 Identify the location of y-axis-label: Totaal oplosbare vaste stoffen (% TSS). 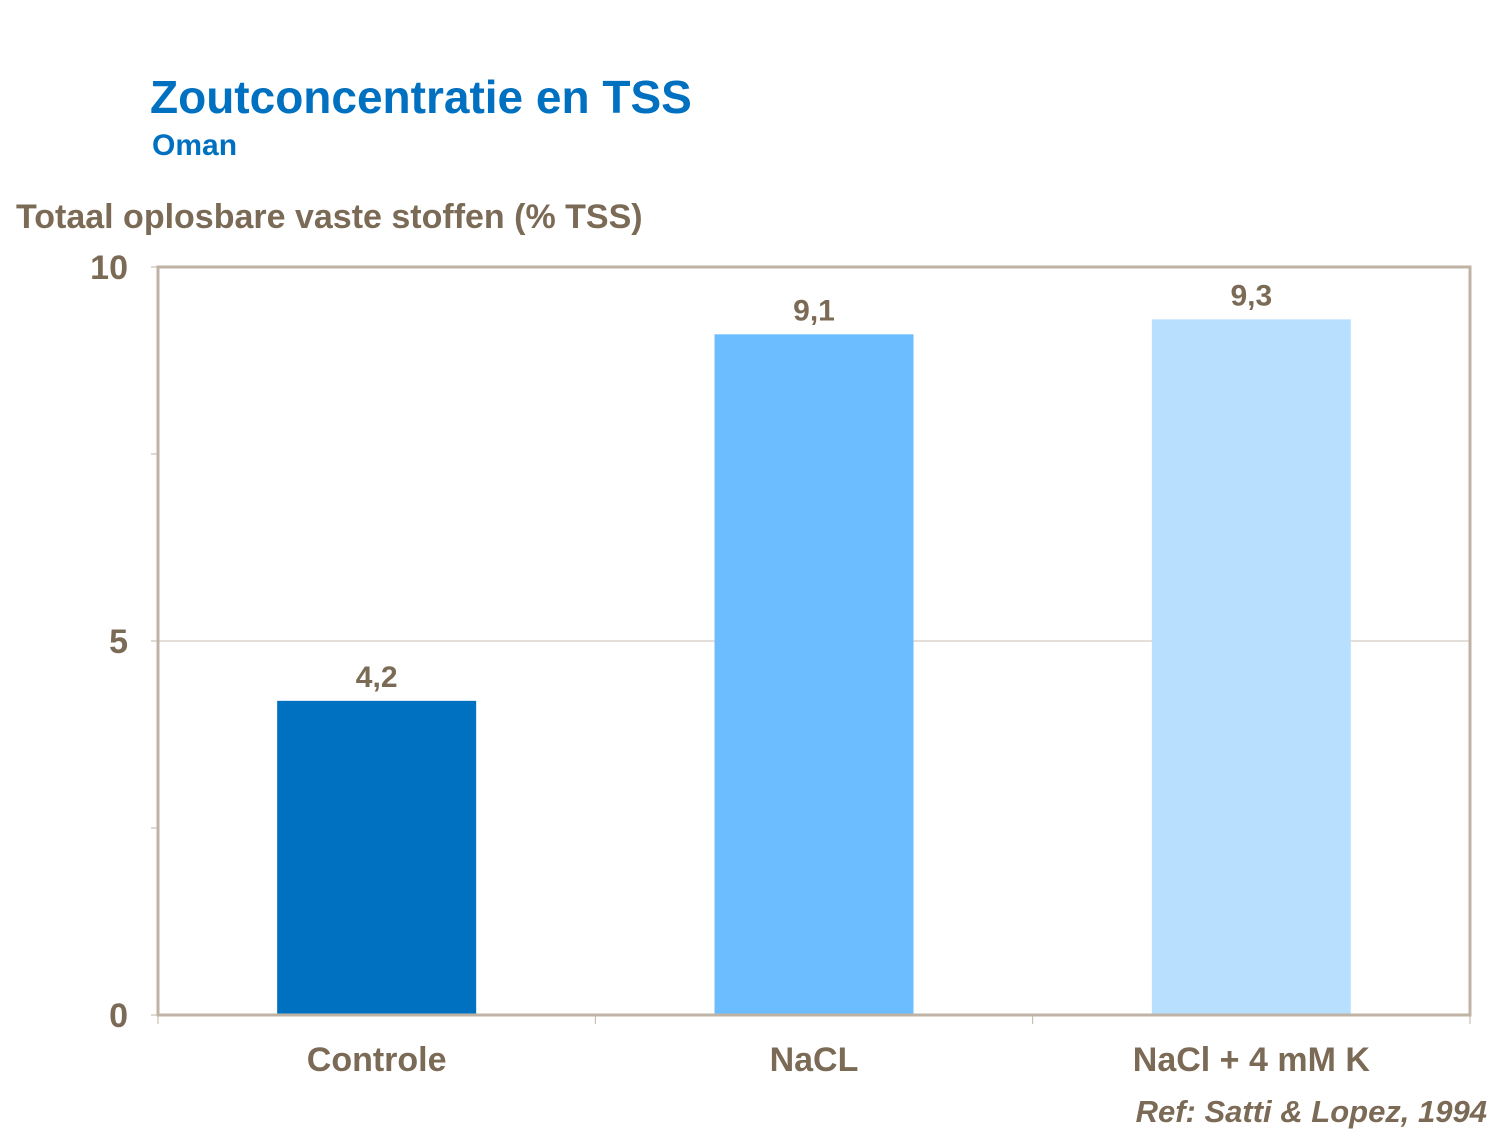
(329, 217).